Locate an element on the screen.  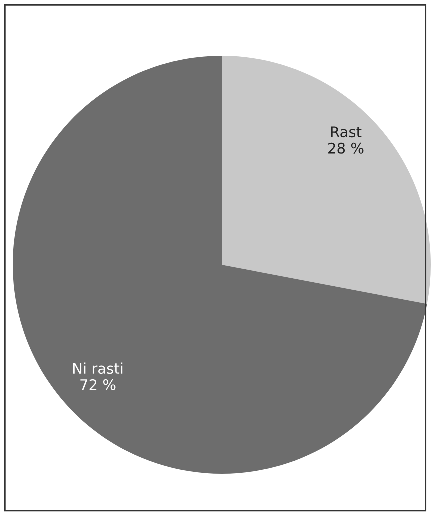
data-label: 28 % is located at coordinates (346, 148).